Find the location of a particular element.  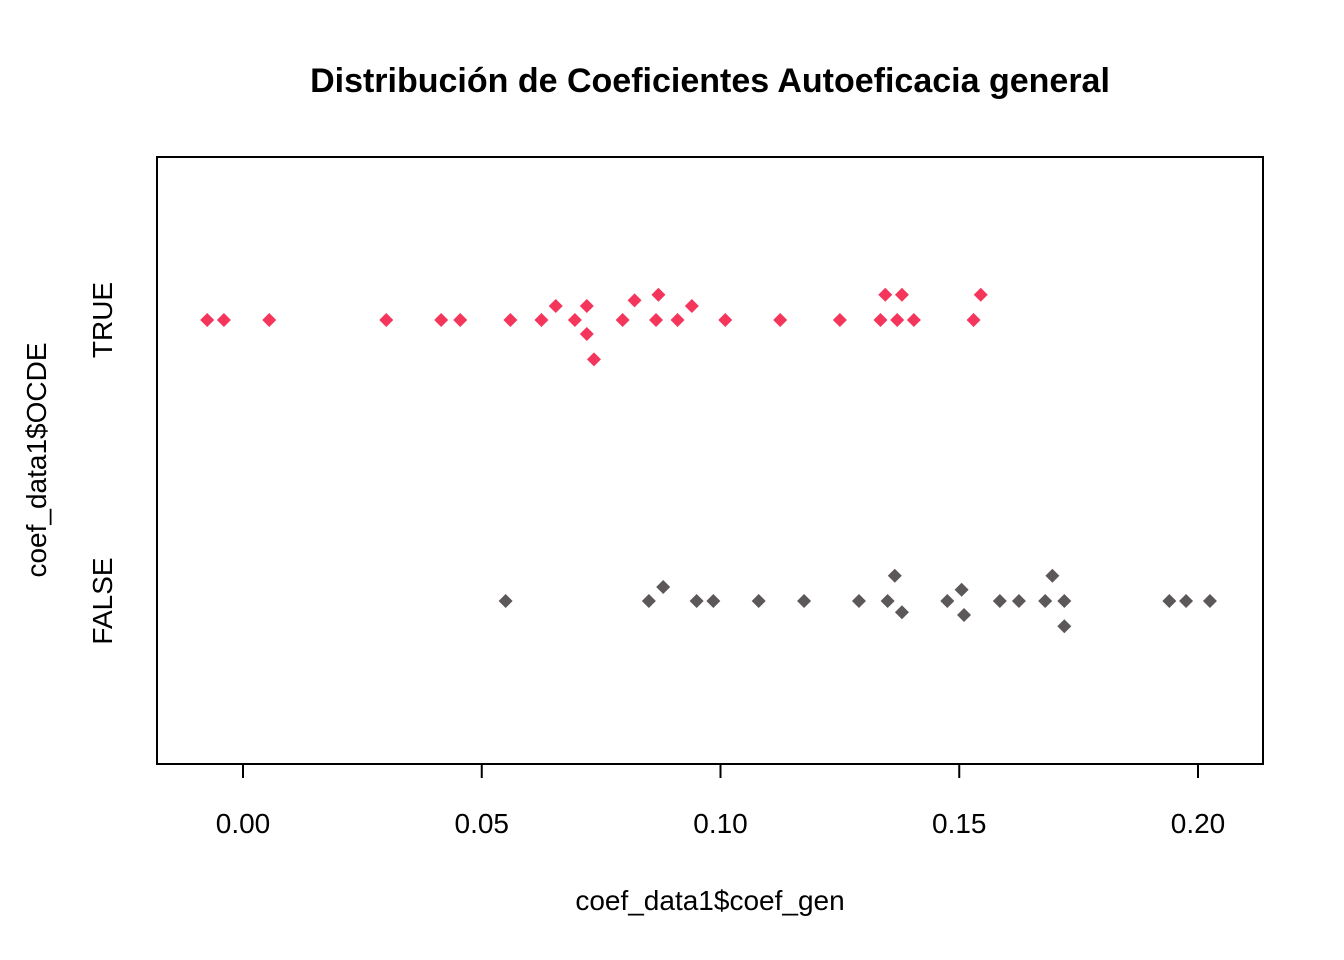

y-axis: FALSE TRUE is located at coordinates (102, 463).